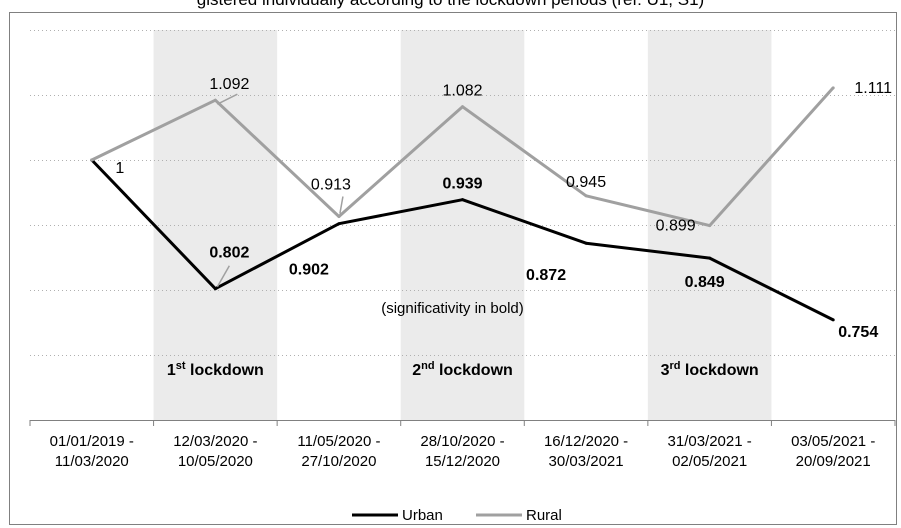 The height and width of the screenshot is (528, 901). Describe the element at coordinates (215, 451) in the screenshot. I see `x-tick-label-1: 12/03/2020 -10/05/2020` at that location.